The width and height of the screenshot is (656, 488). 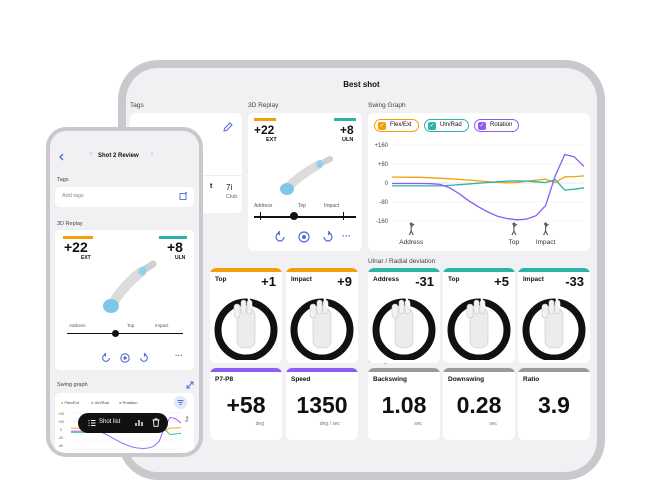 I want to click on prev-shot-chevron-icon: ‹, so click(x=91, y=154).